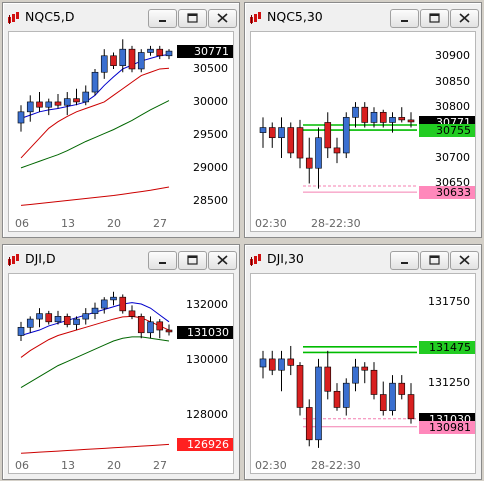 The image size is (484, 481). I want to click on window-title: NQC5,30, so click(295, 16).